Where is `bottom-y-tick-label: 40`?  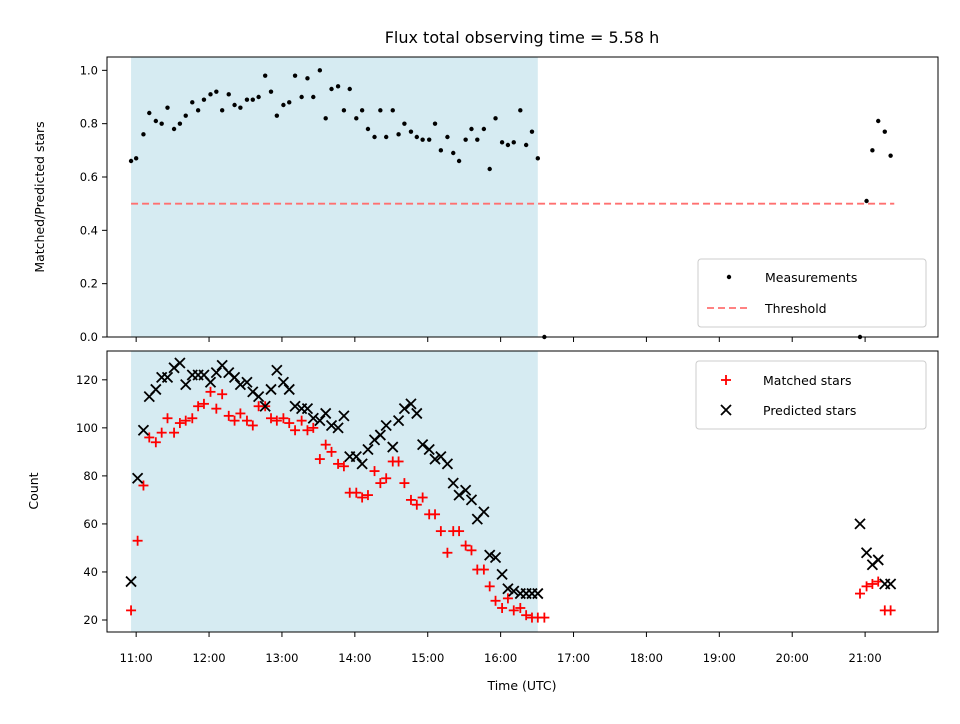 bottom-y-tick-label: 40 is located at coordinates (90, 572).